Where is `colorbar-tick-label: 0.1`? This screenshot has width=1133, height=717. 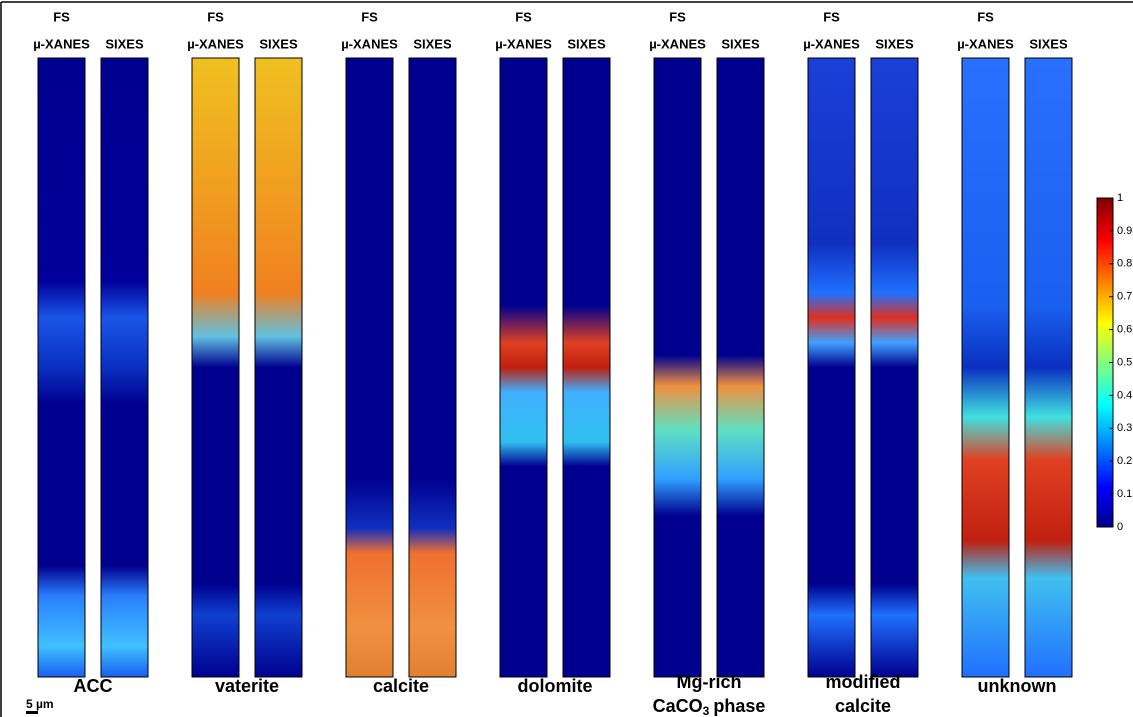
colorbar-tick-label: 0.1 is located at coordinates (1124, 494).